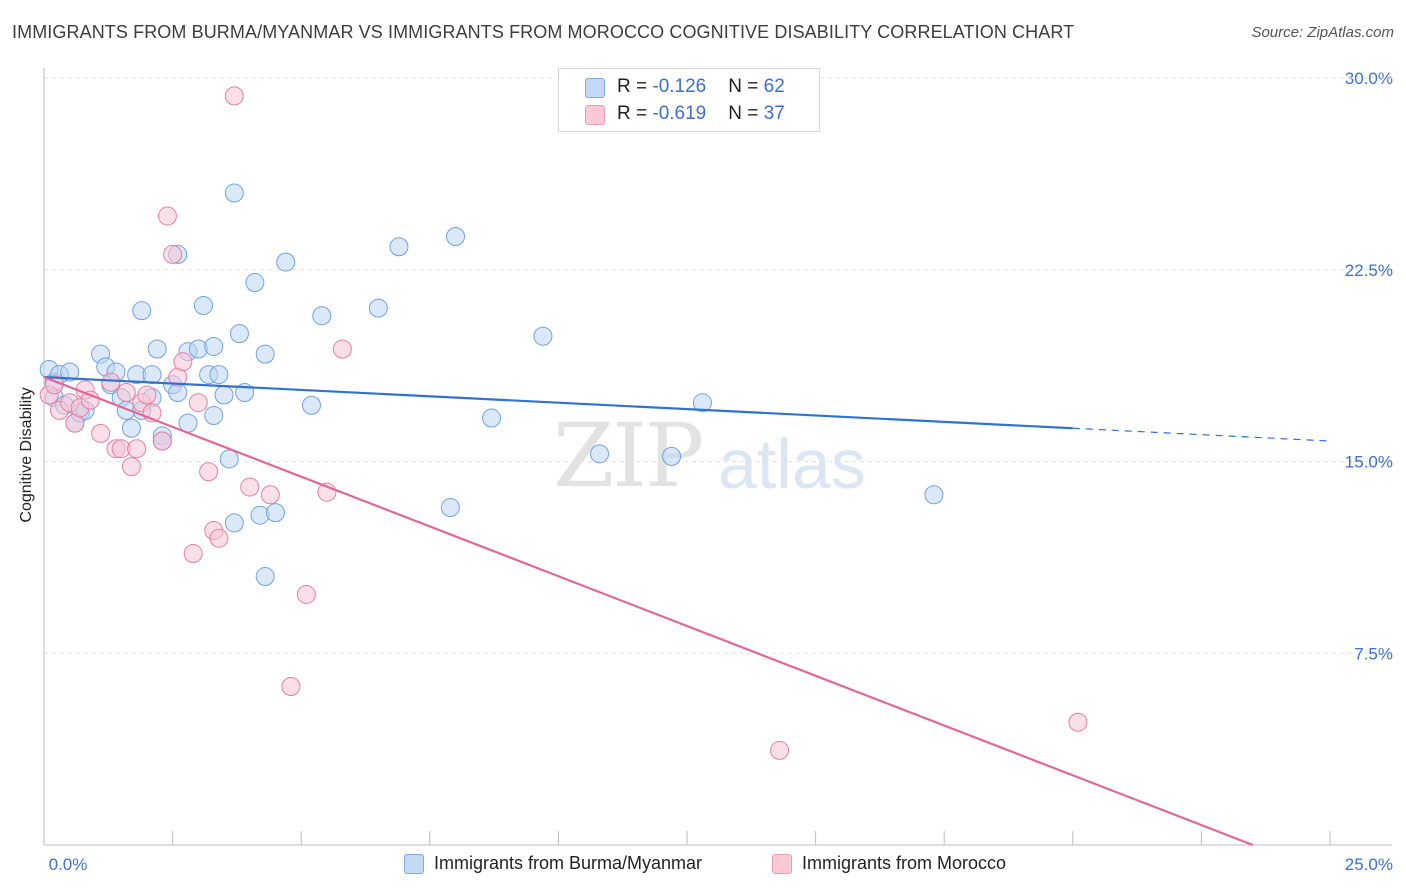 The height and width of the screenshot is (892, 1406). What do you see at coordinates (558, 403) in the screenshot?
I see `trend-line-burma` at bounding box center [558, 403].